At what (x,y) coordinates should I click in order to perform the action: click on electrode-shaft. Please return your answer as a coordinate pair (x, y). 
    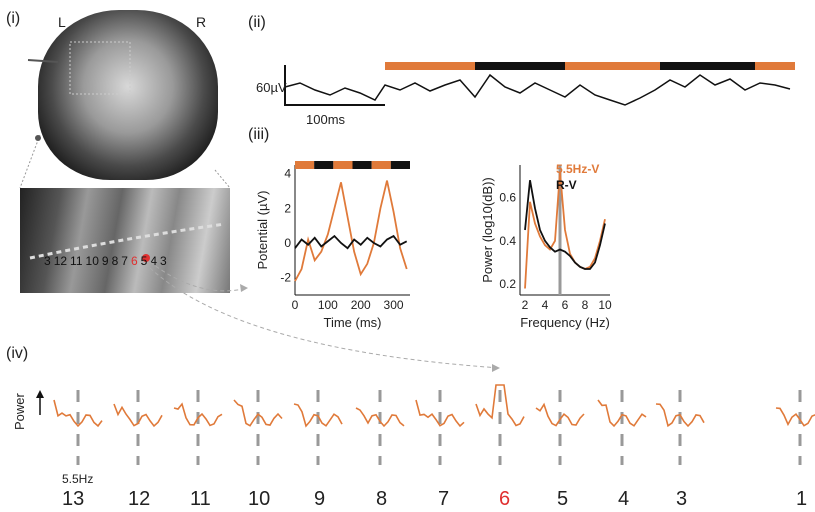
    Looking at the image, I should click on (127, 242).